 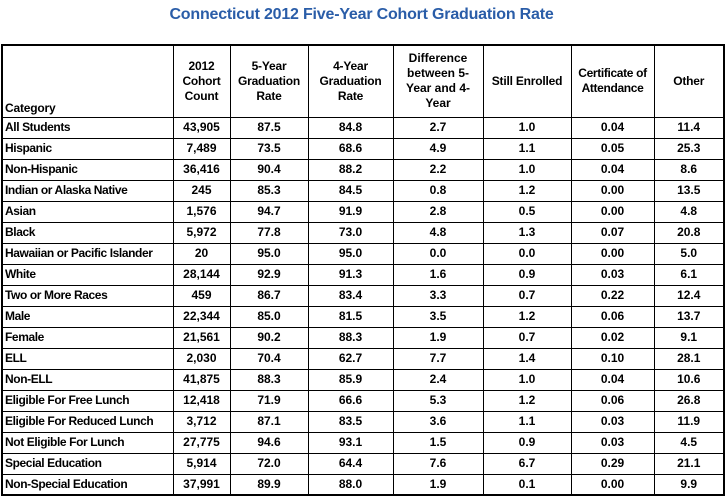 What do you see at coordinates (201, 232) in the screenshot?
I see `value-cell: 5,972` at bounding box center [201, 232].